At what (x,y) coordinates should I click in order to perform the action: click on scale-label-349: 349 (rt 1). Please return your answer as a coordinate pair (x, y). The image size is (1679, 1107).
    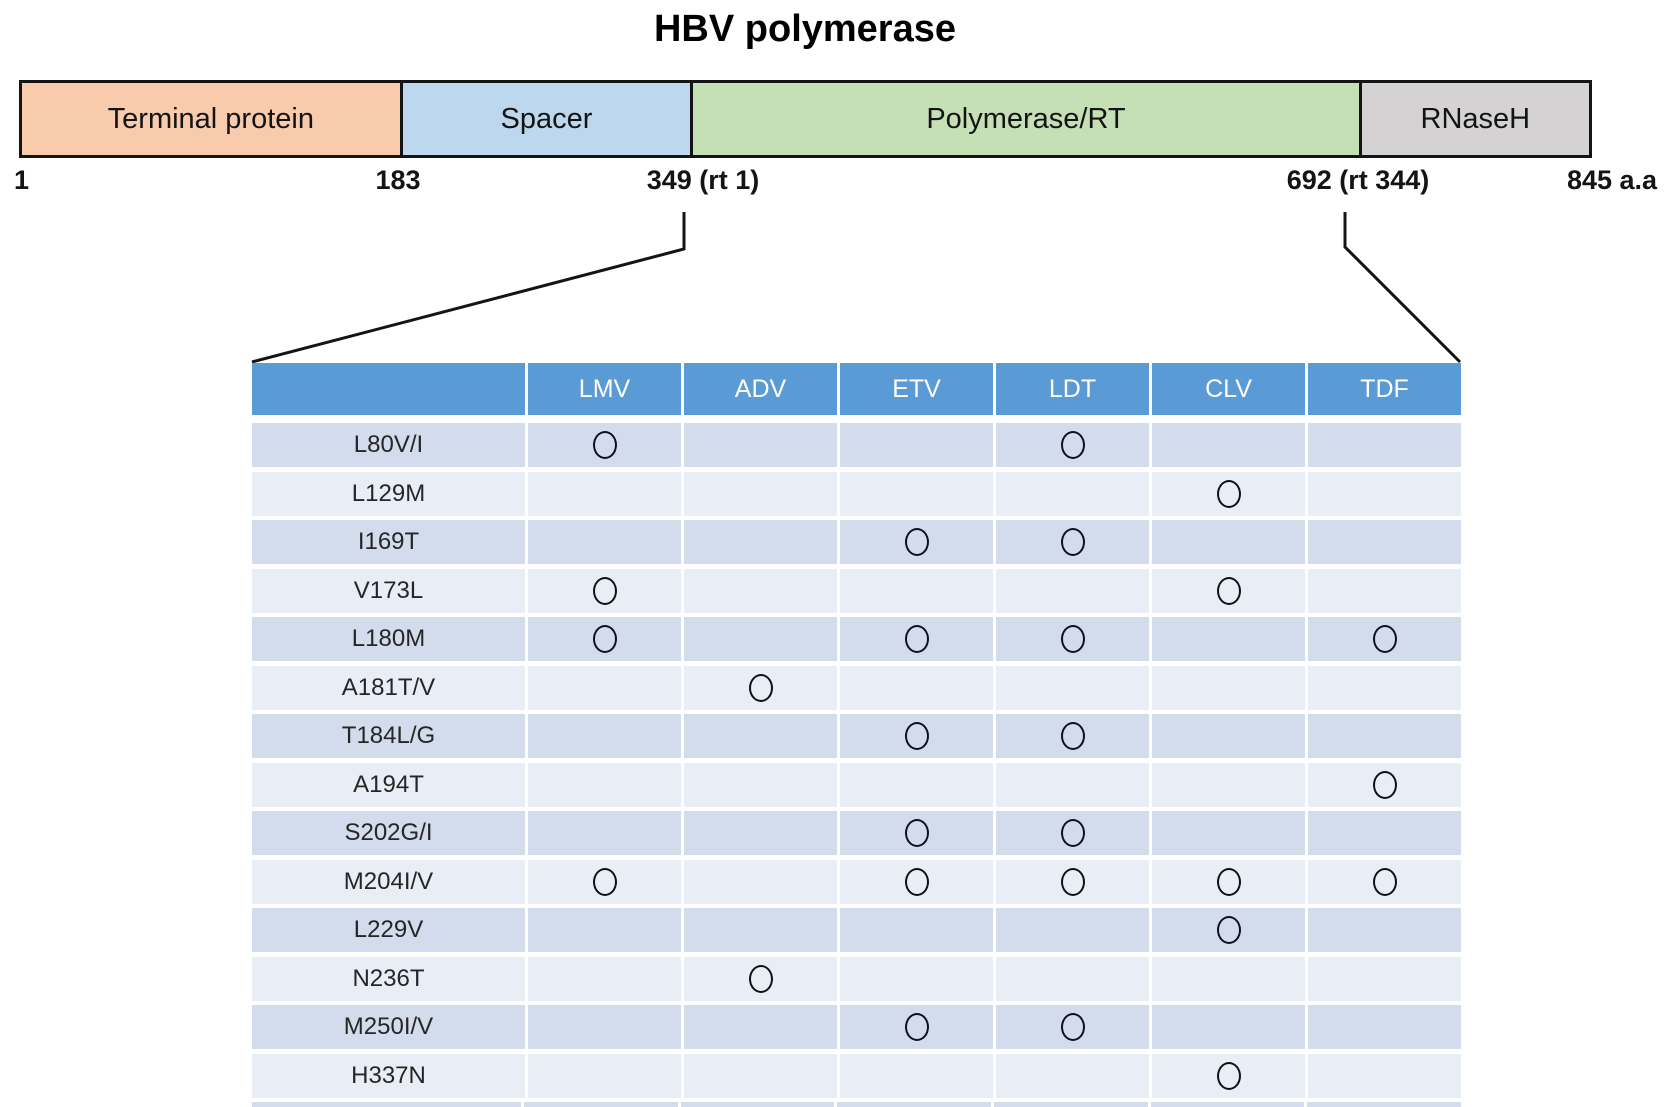
    Looking at the image, I should click on (703, 180).